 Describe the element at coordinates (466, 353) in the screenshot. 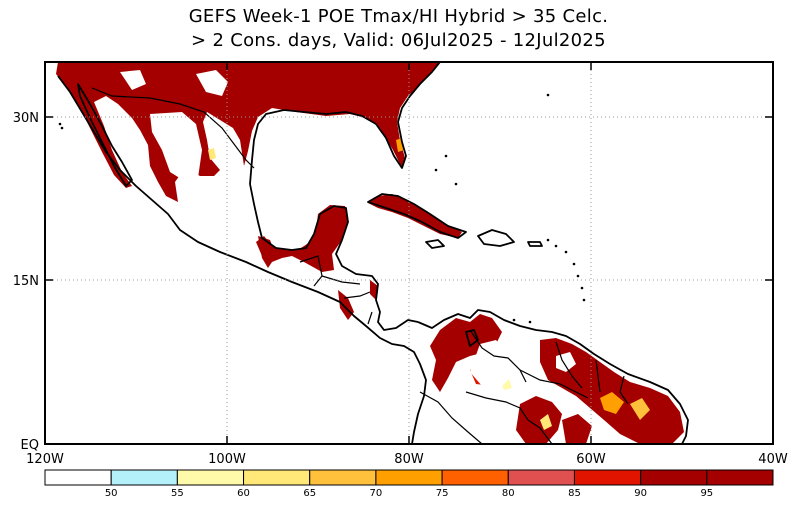

I see `shading-colombia-venezuela` at that location.